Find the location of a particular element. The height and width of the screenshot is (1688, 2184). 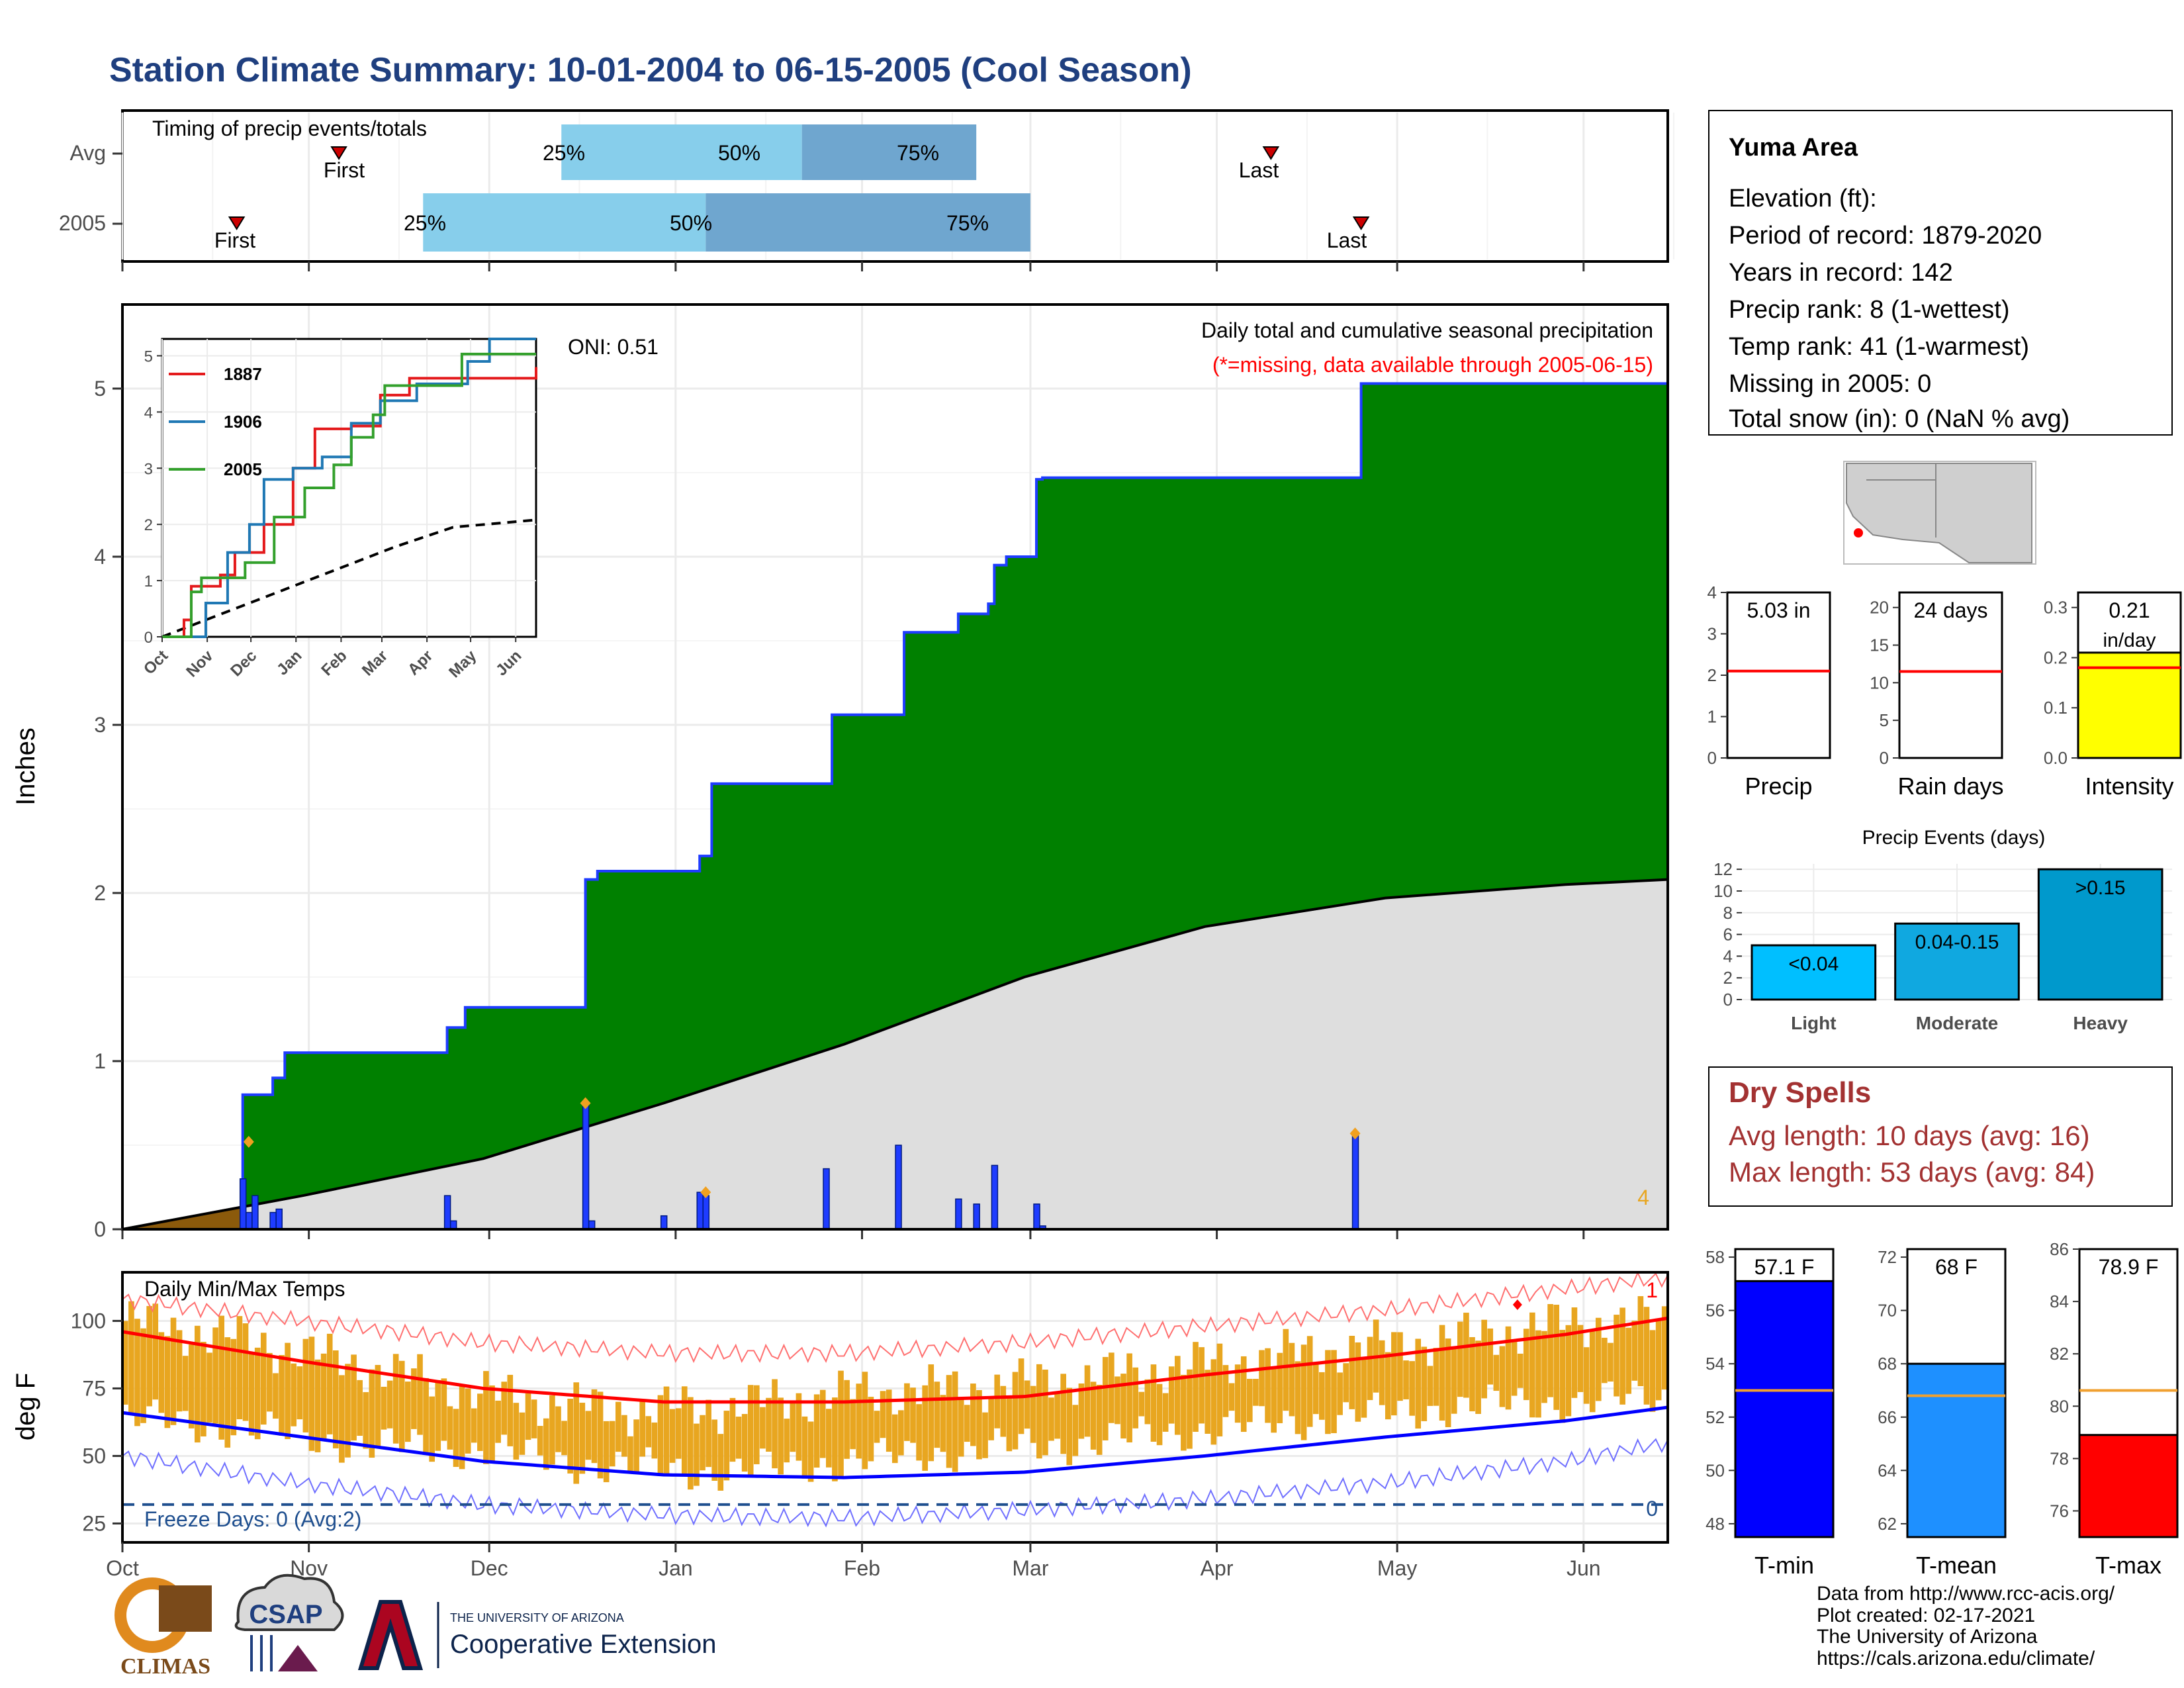

inset-legend: 1887 1906 2005 is located at coordinates (215, 421).